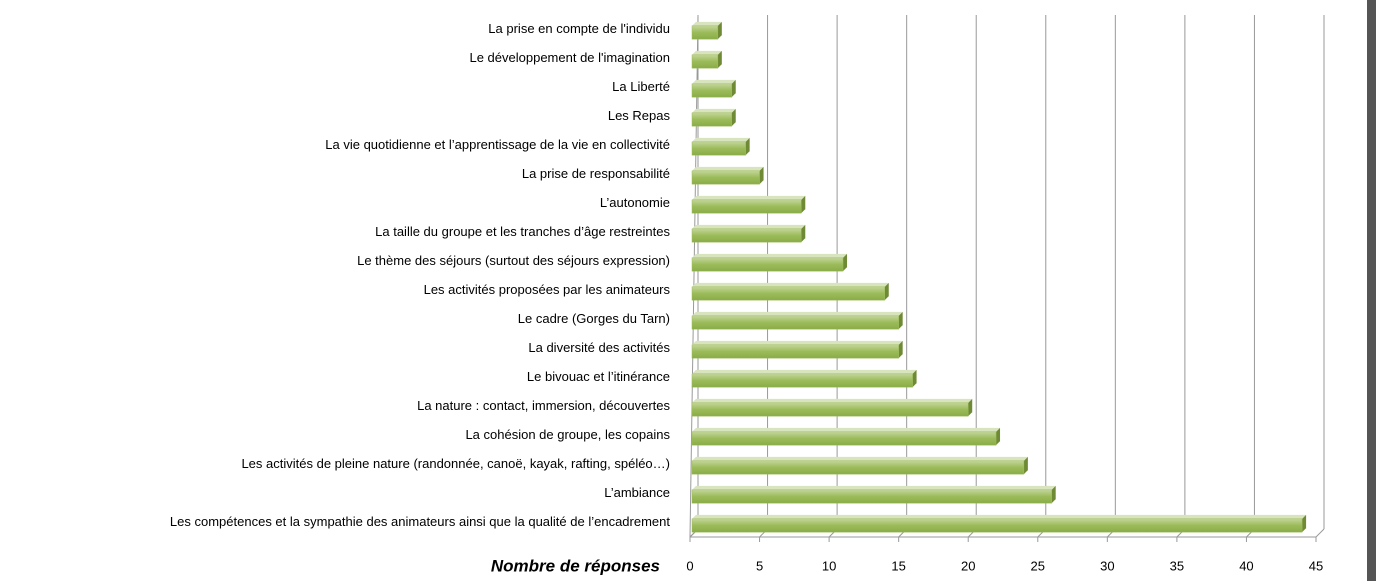 Image resolution: width=1376 pixels, height=586 pixels. Describe the element at coordinates (596, 173) in the screenshot. I see `y-tick-label: La prise de responsabilité` at that location.